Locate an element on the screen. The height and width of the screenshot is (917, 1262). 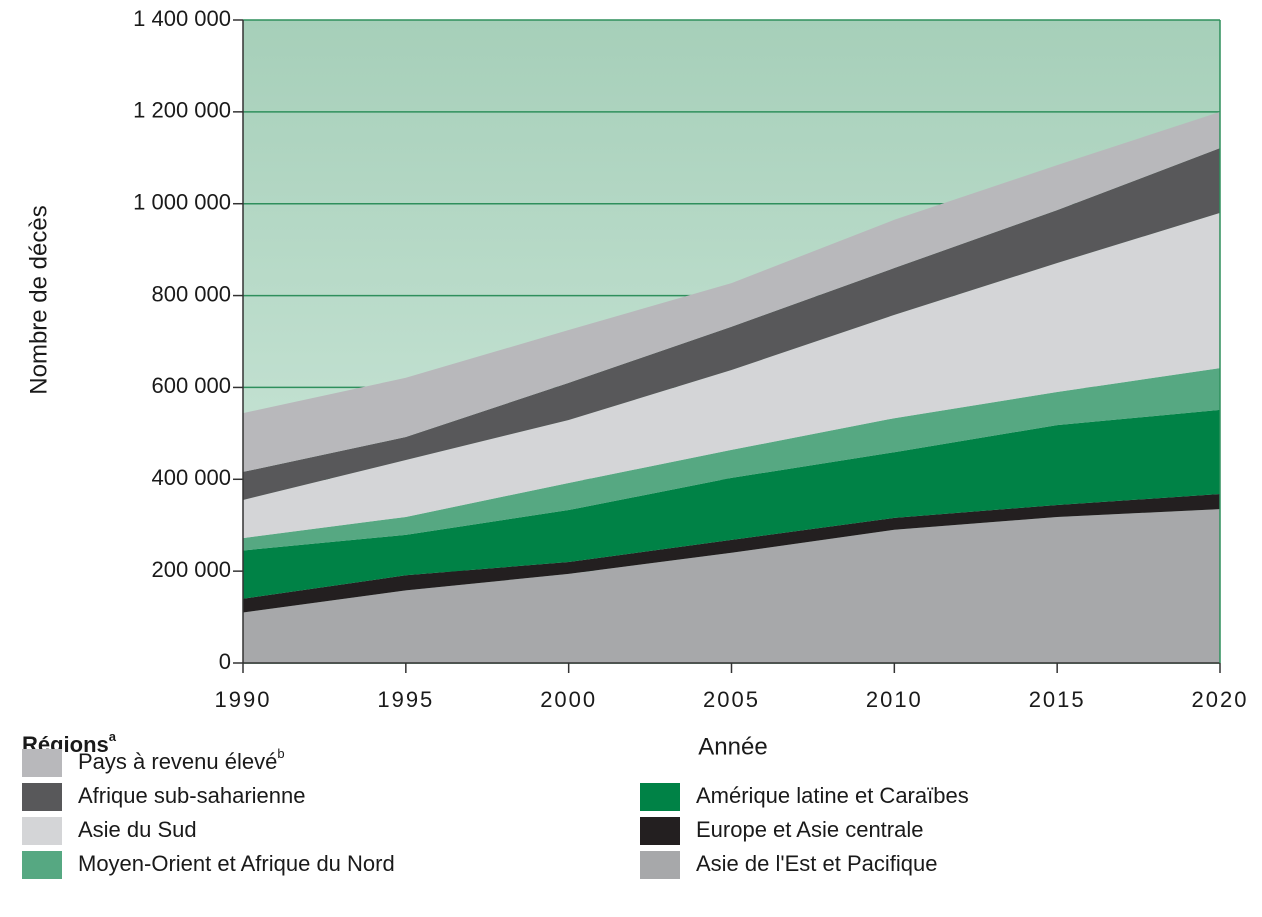
legend-label: Asie de l'Est et Pacifique is located at coordinates (816, 863).